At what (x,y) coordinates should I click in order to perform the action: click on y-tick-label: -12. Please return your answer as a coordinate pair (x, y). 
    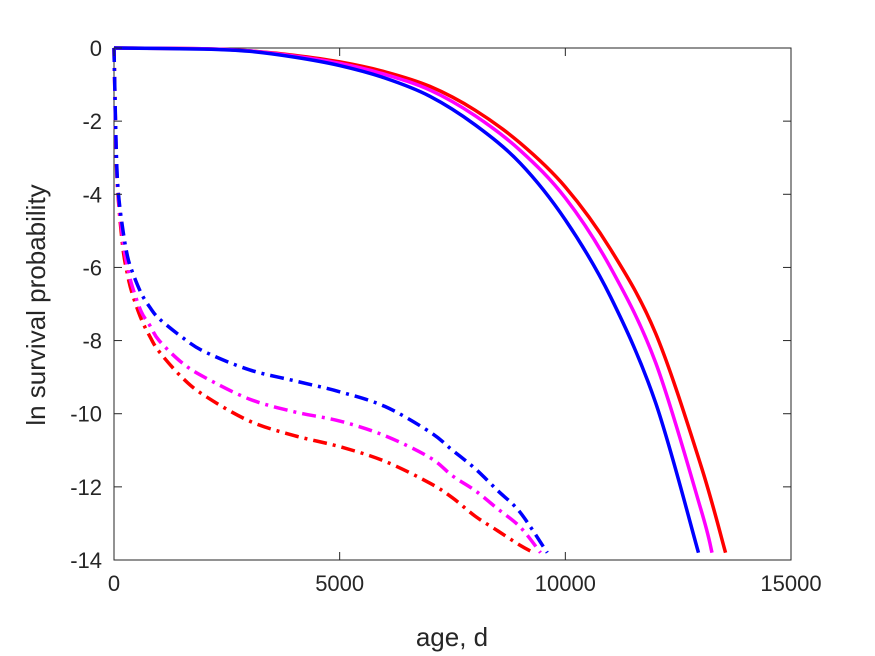
    Looking at the image, I should click on (86, 487).